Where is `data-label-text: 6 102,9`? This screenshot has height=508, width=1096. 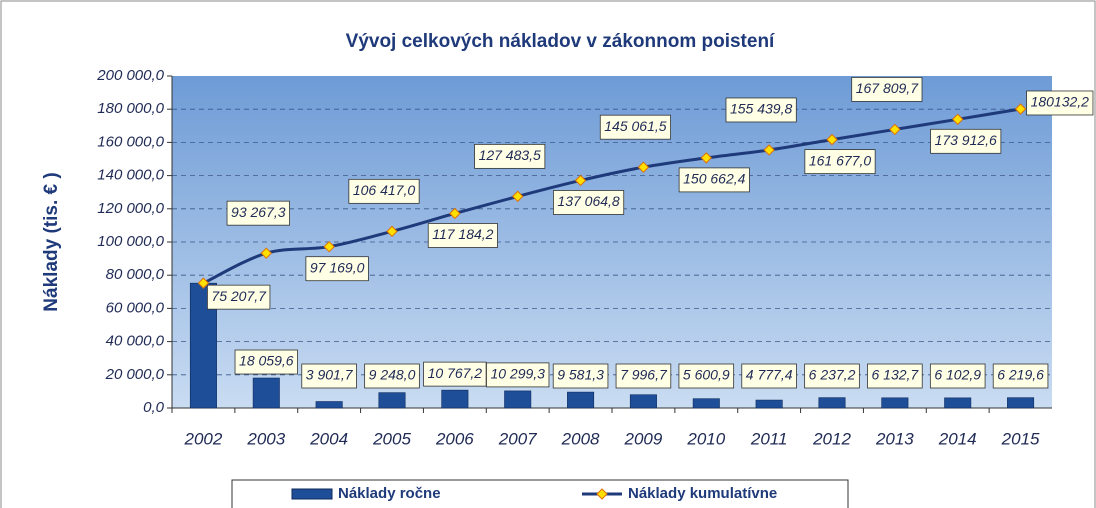
data-label-text: 6 102,9 is located at coordinates (957, 375).